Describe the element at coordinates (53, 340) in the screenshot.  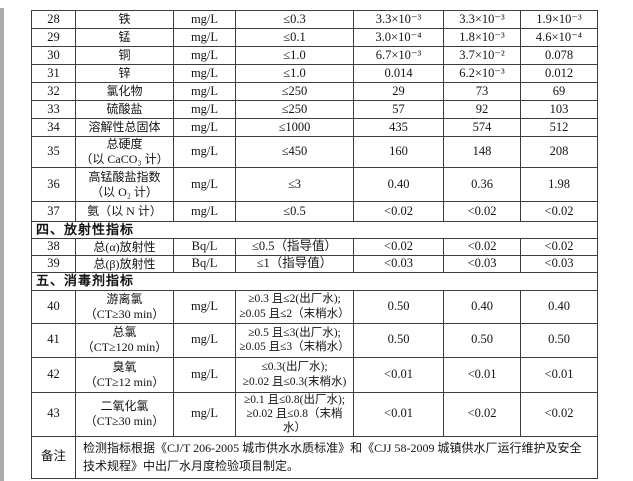
I see `row-no: 41` at that location.